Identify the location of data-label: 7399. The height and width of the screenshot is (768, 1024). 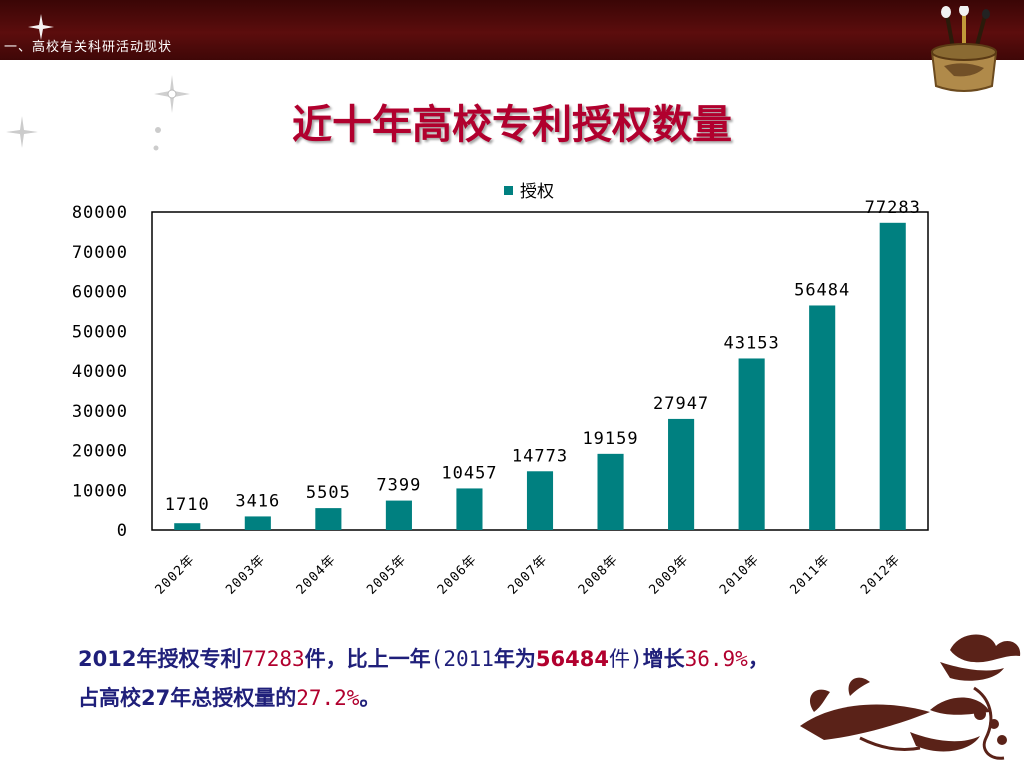
(398, 486).